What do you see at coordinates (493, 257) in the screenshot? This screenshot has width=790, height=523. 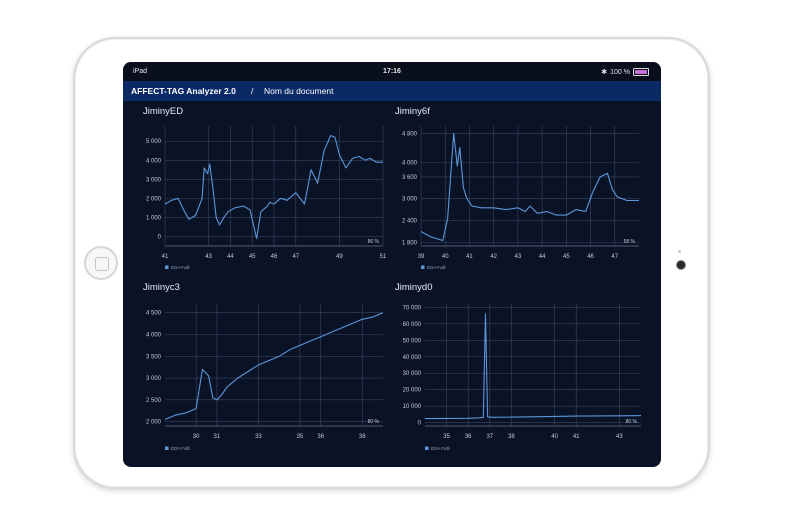 I see `x-tick-label: 42` at bounding box center [493, 257].